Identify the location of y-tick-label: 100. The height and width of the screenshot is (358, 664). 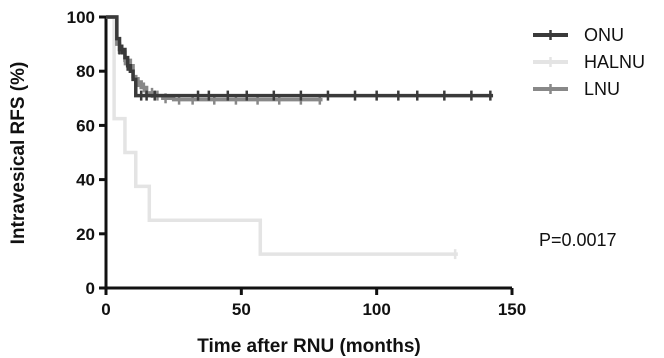
(81, 17).